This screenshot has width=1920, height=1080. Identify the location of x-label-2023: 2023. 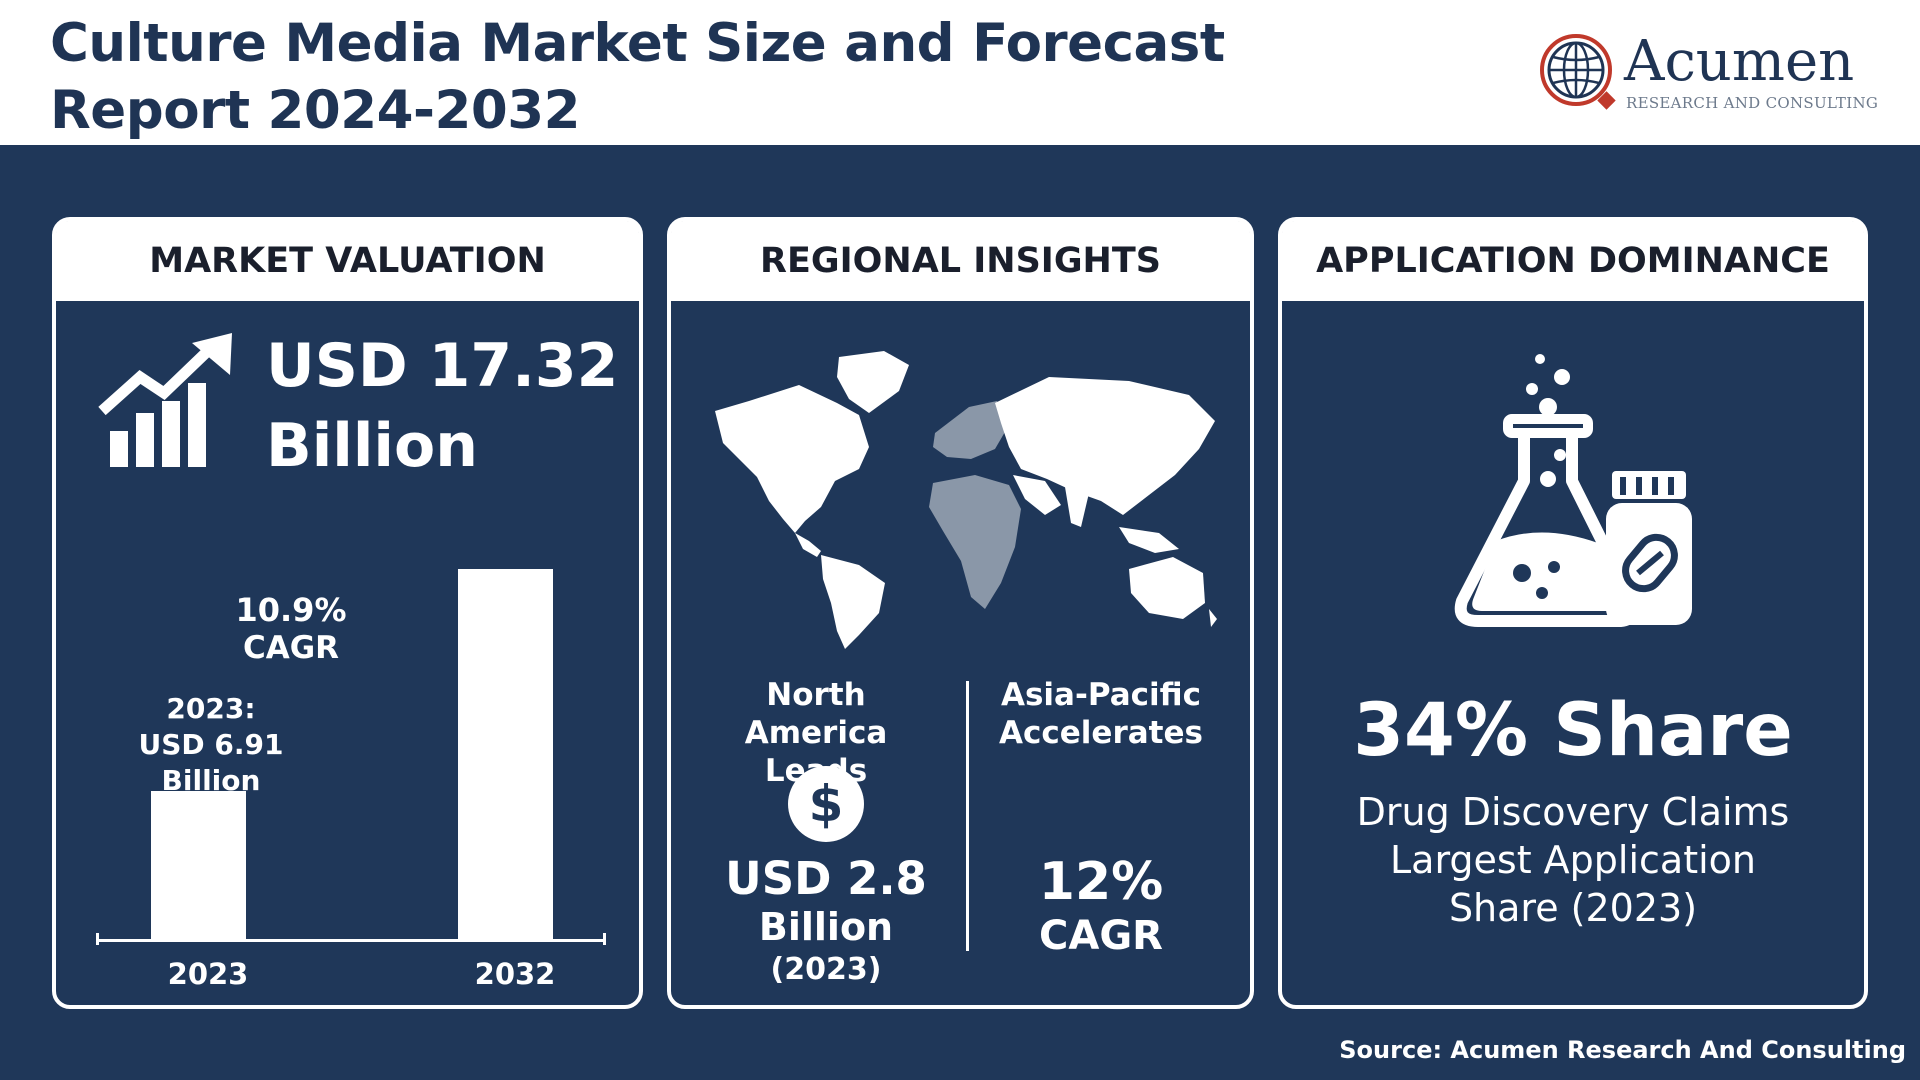
(208, 974).